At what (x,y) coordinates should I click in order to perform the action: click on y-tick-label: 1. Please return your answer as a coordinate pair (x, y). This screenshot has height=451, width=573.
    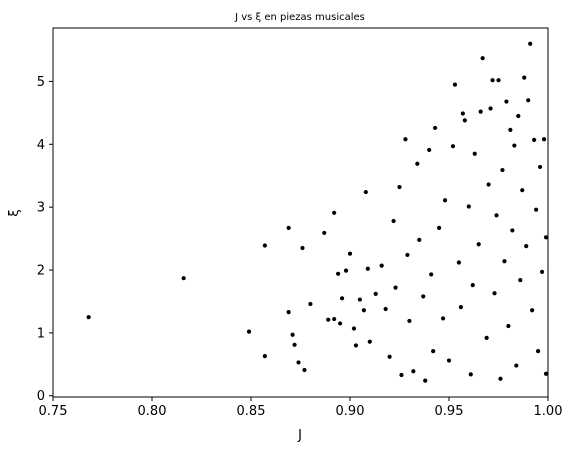
    Looking at the image, I should click on (41, 333).